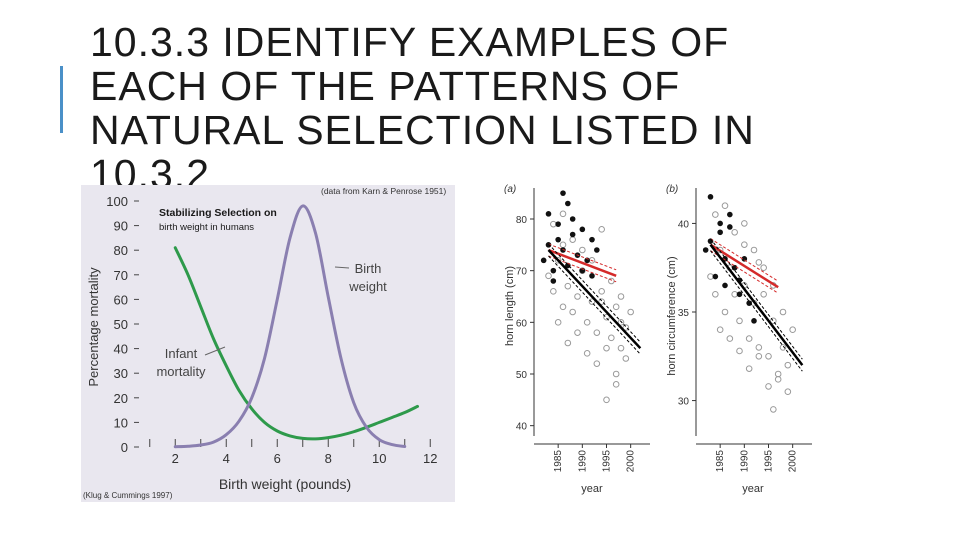  What do you see at coordinates (128, 495) in the screenshot?
I see `chart-source-bottom: (Klug & Cummings 1997)` at bounding box center [128, 495].